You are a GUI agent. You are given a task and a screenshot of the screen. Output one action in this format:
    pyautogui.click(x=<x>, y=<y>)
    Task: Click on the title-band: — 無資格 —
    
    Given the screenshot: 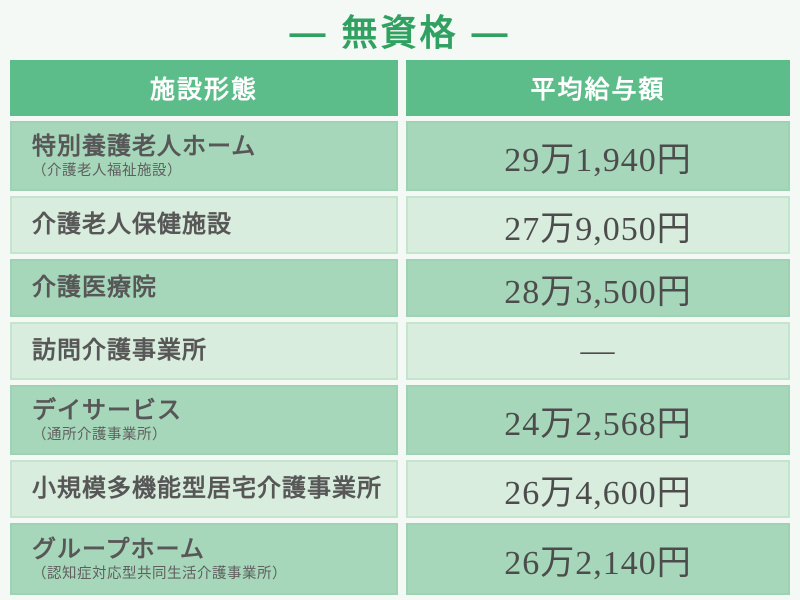 What is the action you would take?
    pyautogui.click(x=400, y=30)
    